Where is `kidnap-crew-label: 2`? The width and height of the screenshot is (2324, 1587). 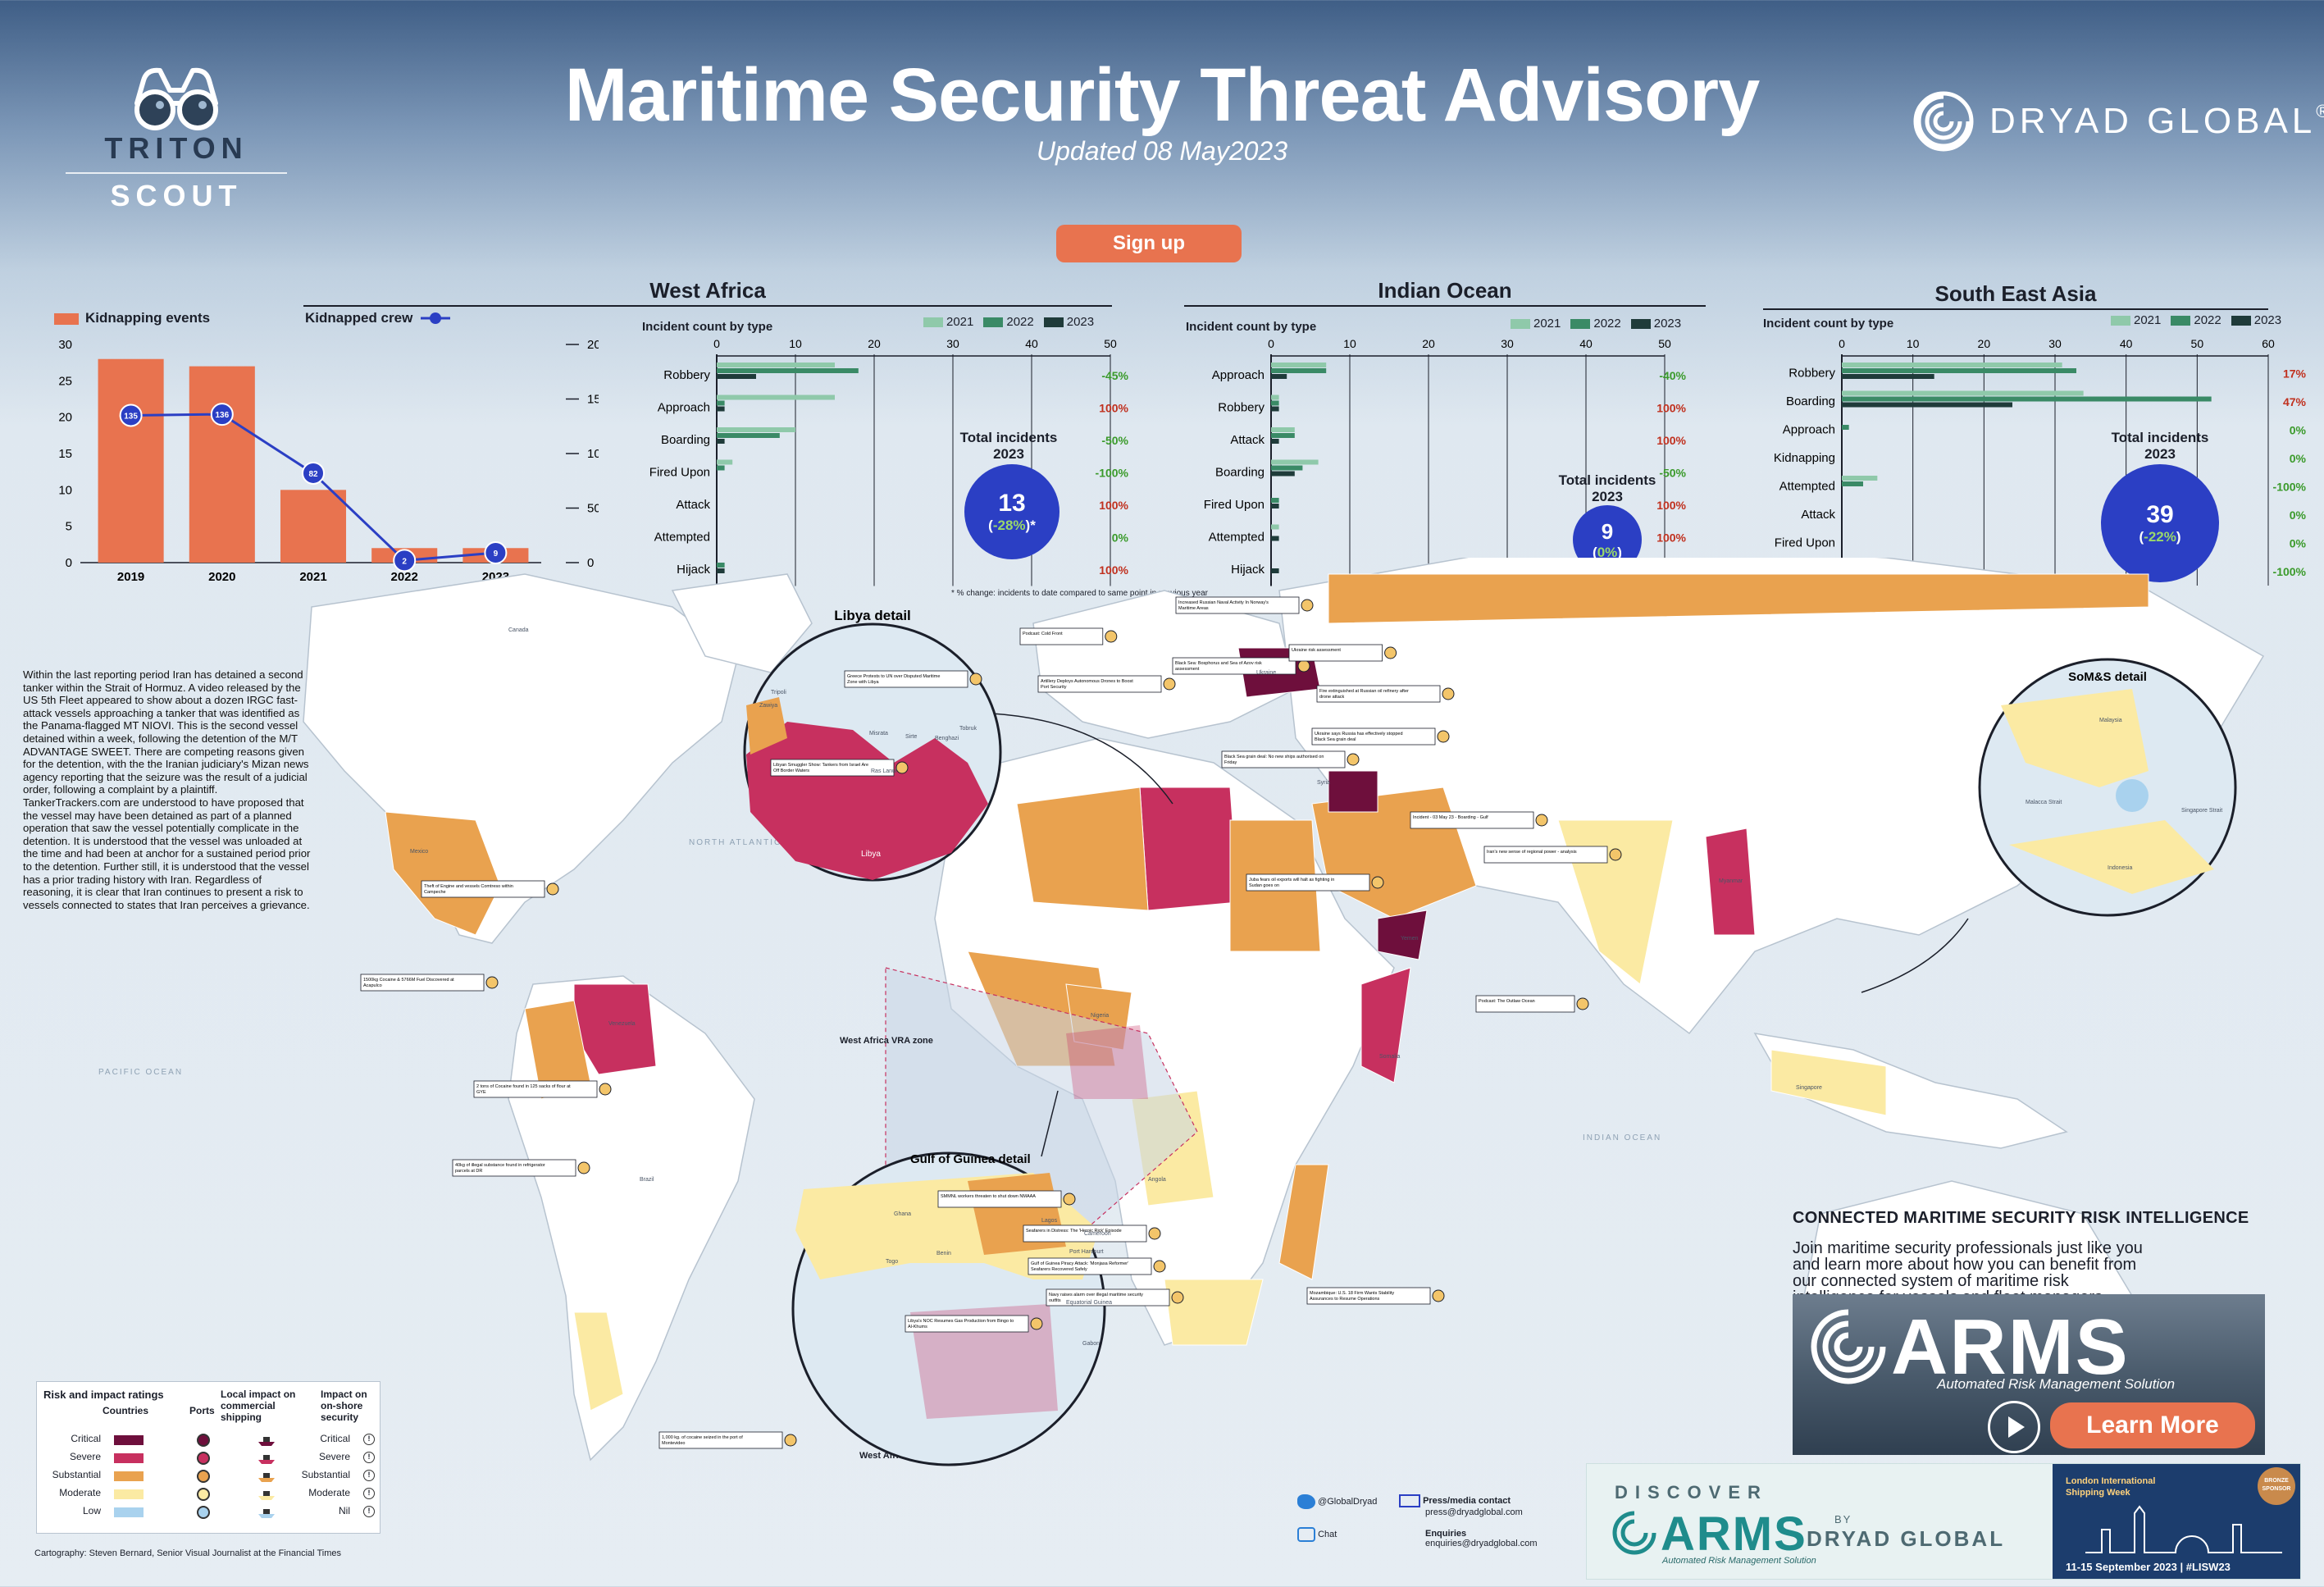 kidnap-crew-label: 2 is located at coordinates (404, 561).